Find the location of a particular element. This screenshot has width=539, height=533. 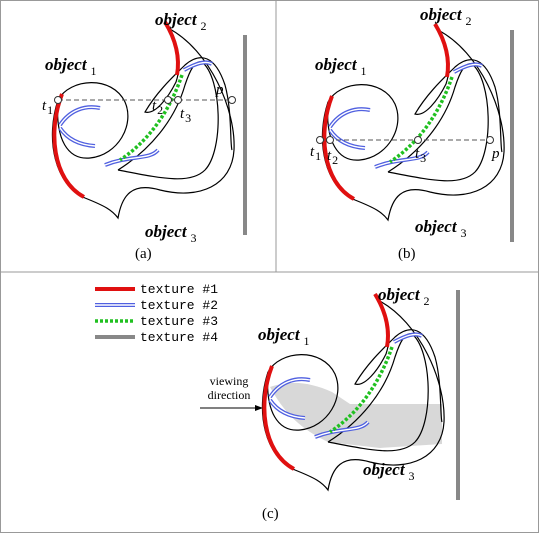

point-label: p is located at coordinates (495, 154).